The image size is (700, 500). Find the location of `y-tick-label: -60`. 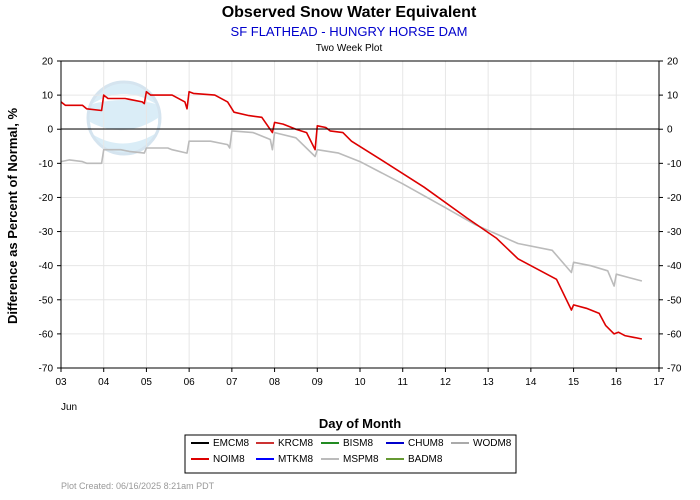

y-tick-label: -60 is located at coordinates (46, 334).